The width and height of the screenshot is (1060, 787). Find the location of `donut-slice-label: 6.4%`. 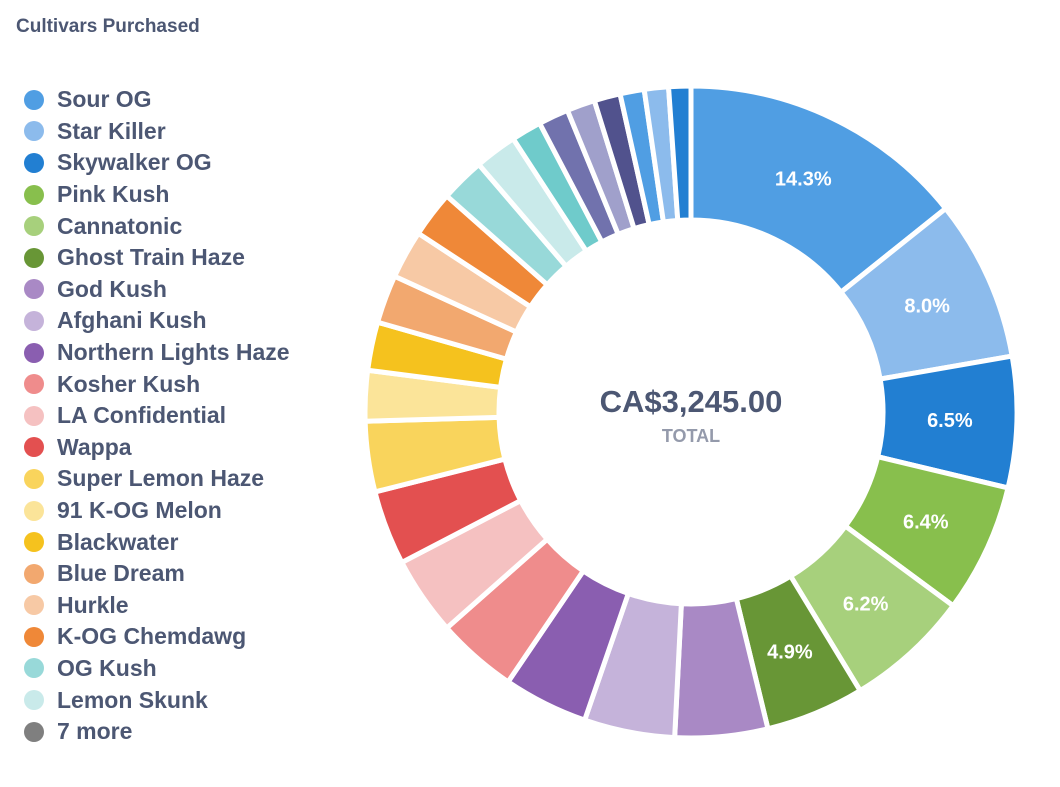

donut-slice-label: 6.4% is located at coordinates (926, 522).